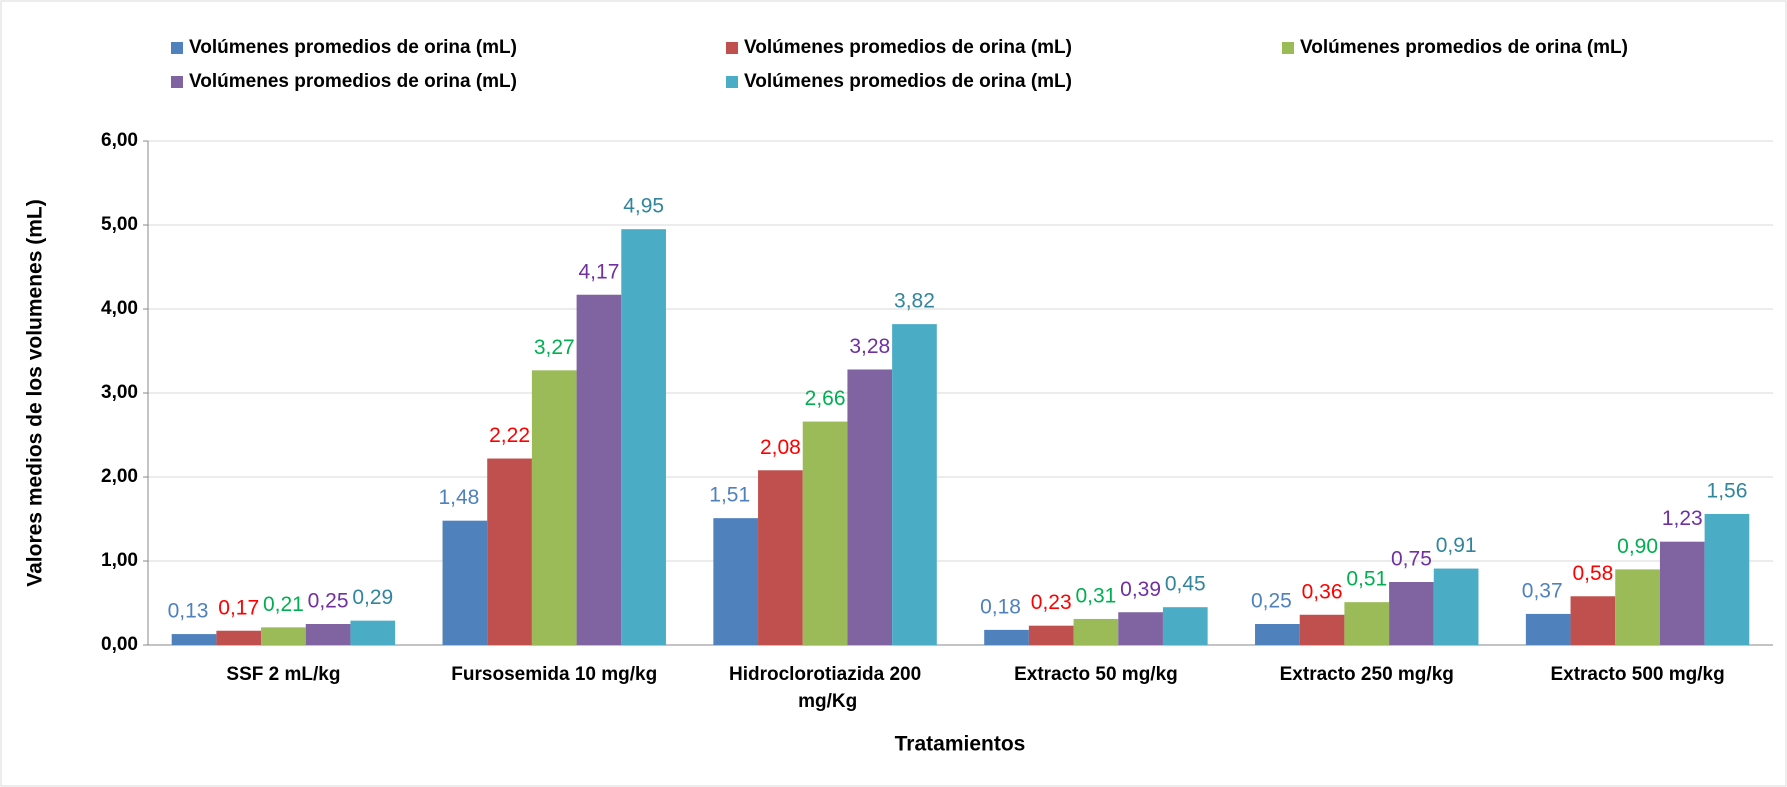 The height and width of the screenshot is (787, 1787). Describe the element at coordinates (1140, 589) in the screenshot. I see `data-label: 0,39` at that location.